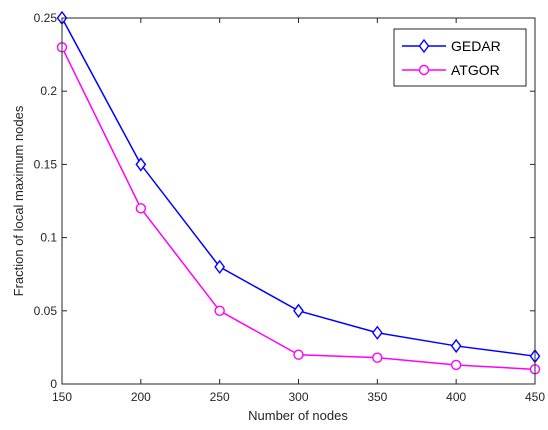 This screenshot has width=548, height=430. What do you see at coordinates (456, 397) in the screenshot?
I see `x-tick-label: 400` at bounding box center [456, 397].